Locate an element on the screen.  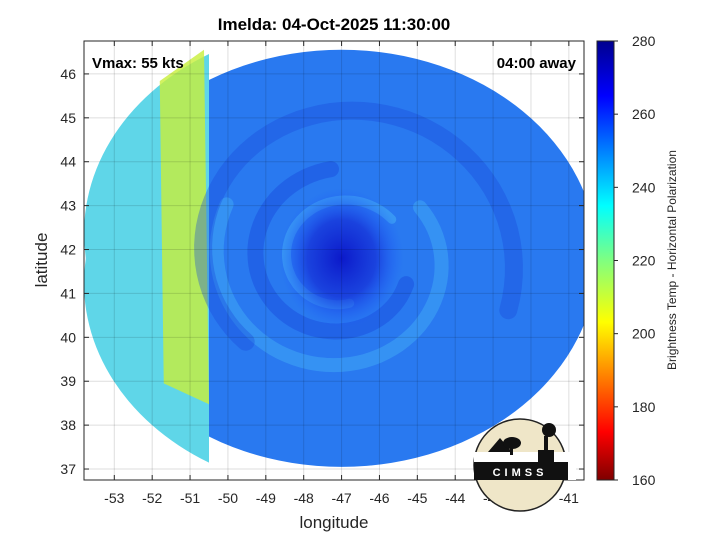
swath-warm-strip is located at coordinates (184, 227).